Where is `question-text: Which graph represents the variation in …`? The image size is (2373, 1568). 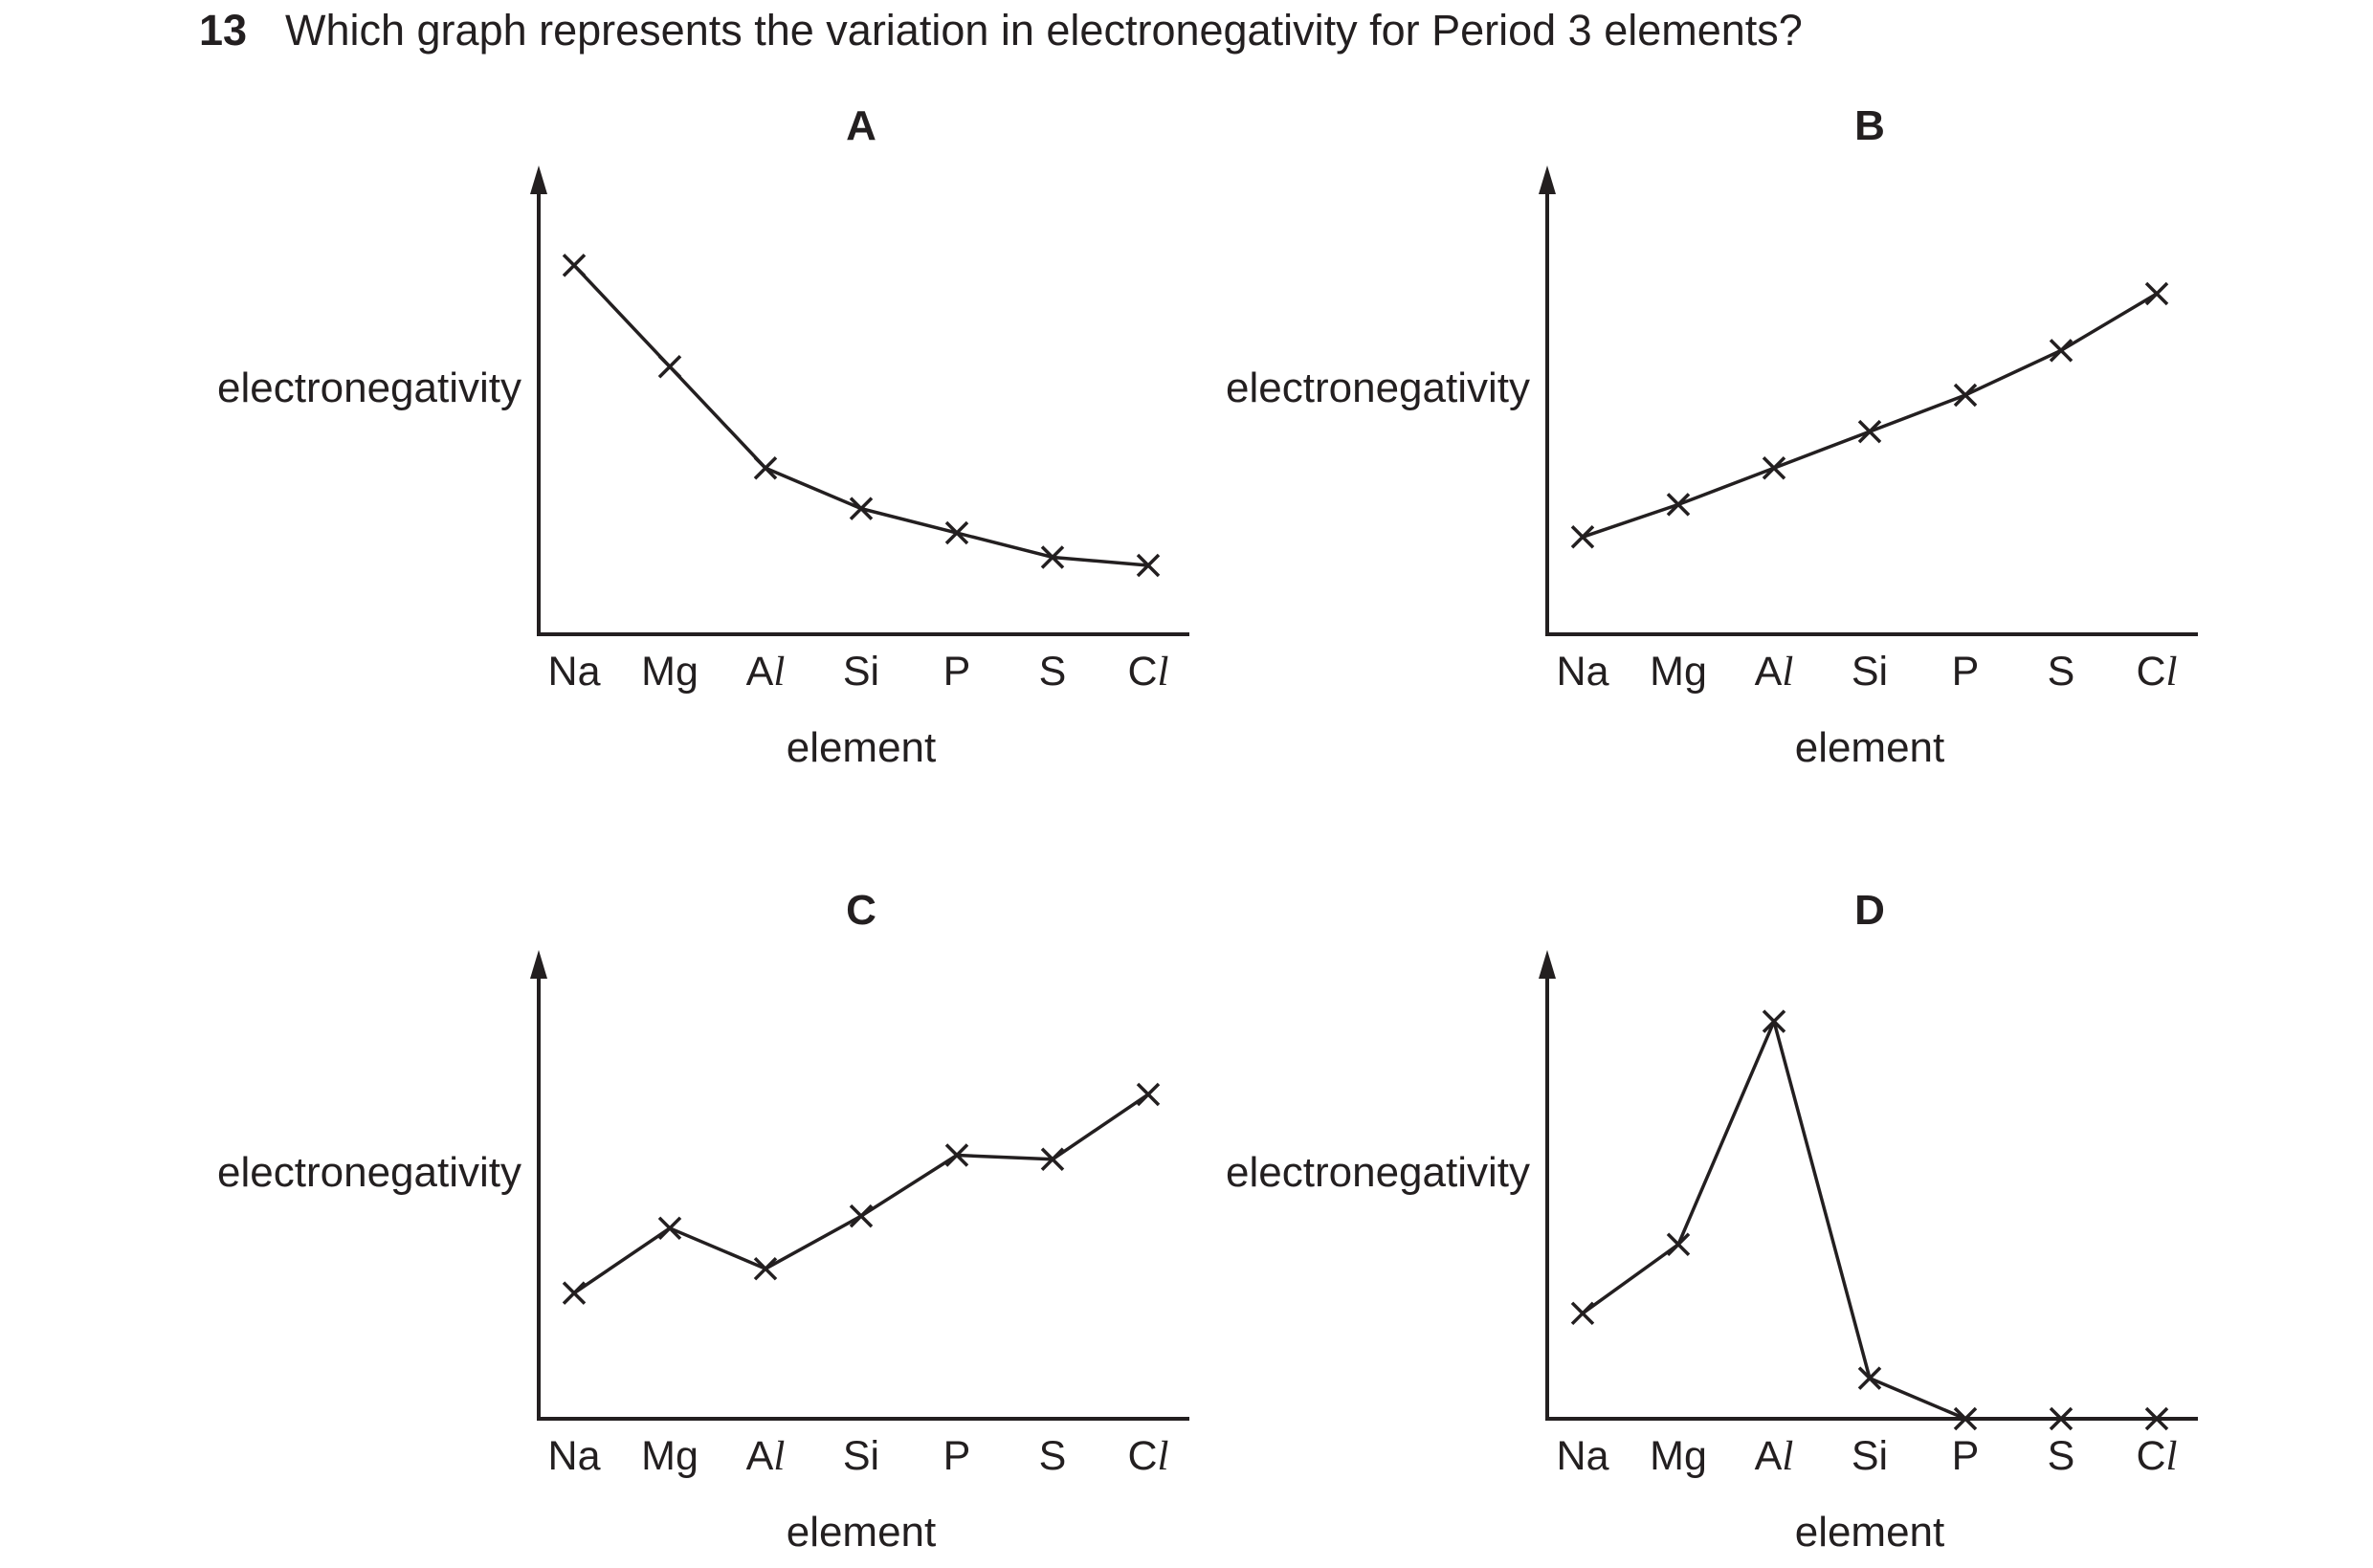 question-text: Which graph represents the variation in … is located at coordinates (1044, 30).